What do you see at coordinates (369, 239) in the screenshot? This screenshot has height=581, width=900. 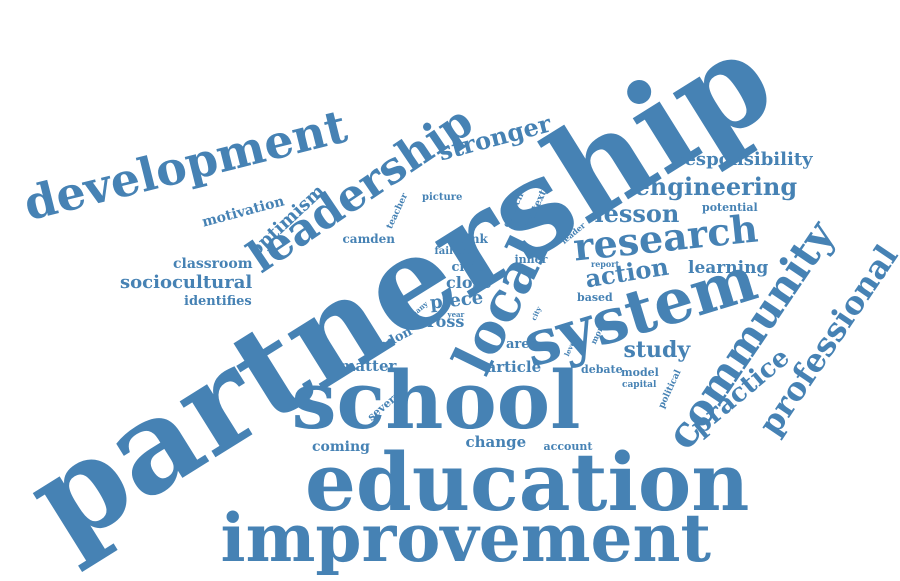 I see `word-camden: camden` at bounding box center [369, 239].